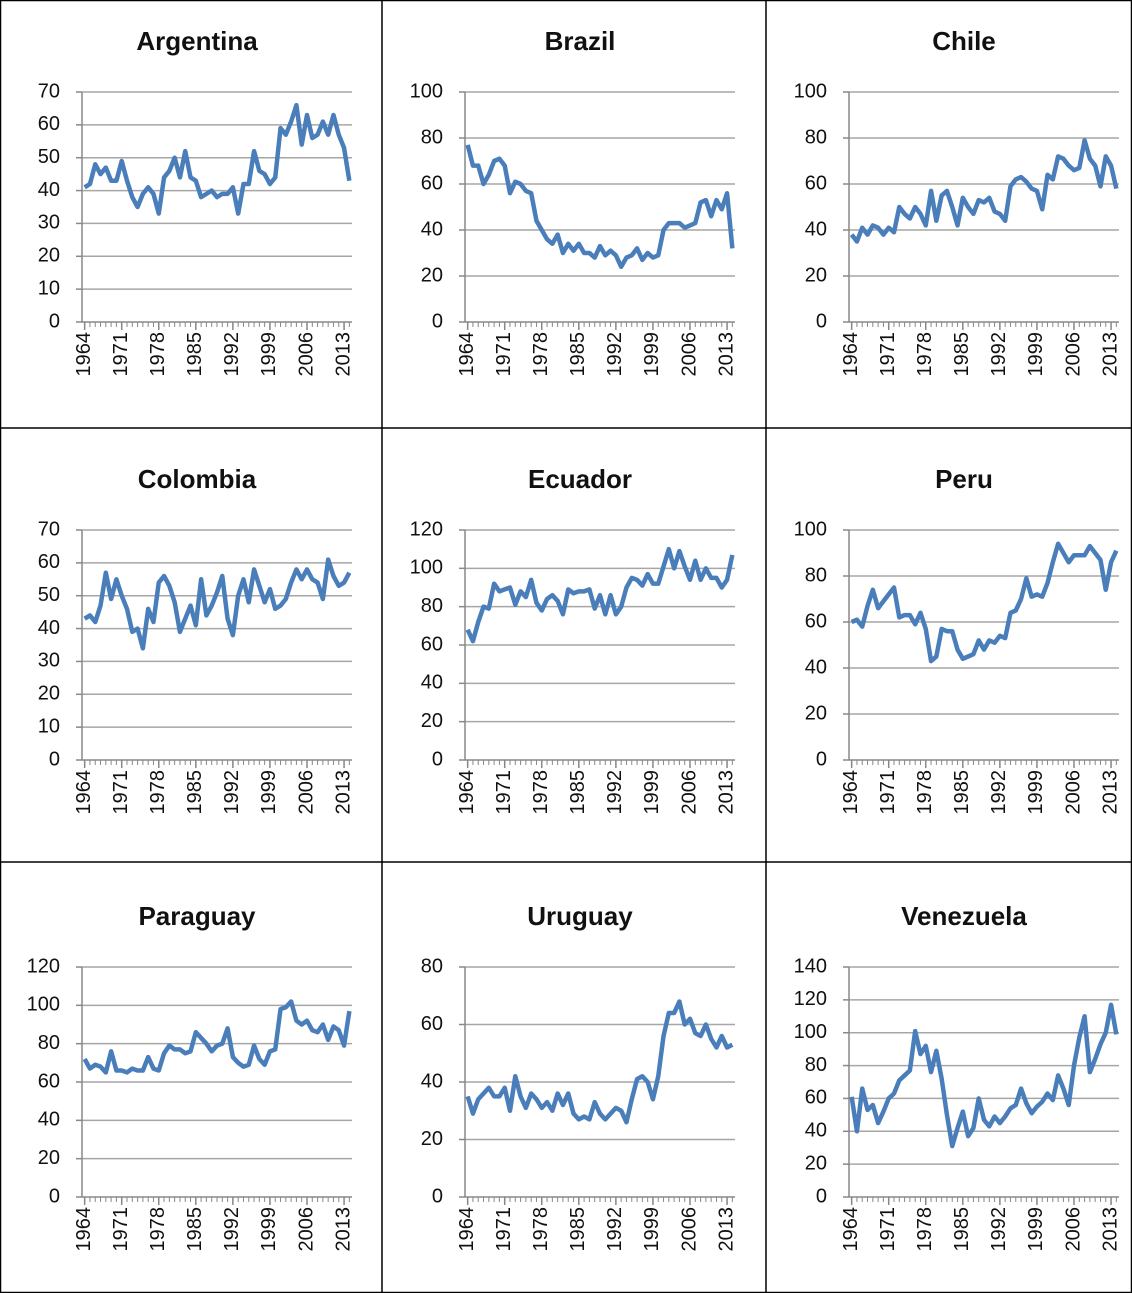 This screenshot has height=1293, width=1132. Describe the element at coordinates (964, 479) in the screenshot. I see `panel-title: Peru` at that location.